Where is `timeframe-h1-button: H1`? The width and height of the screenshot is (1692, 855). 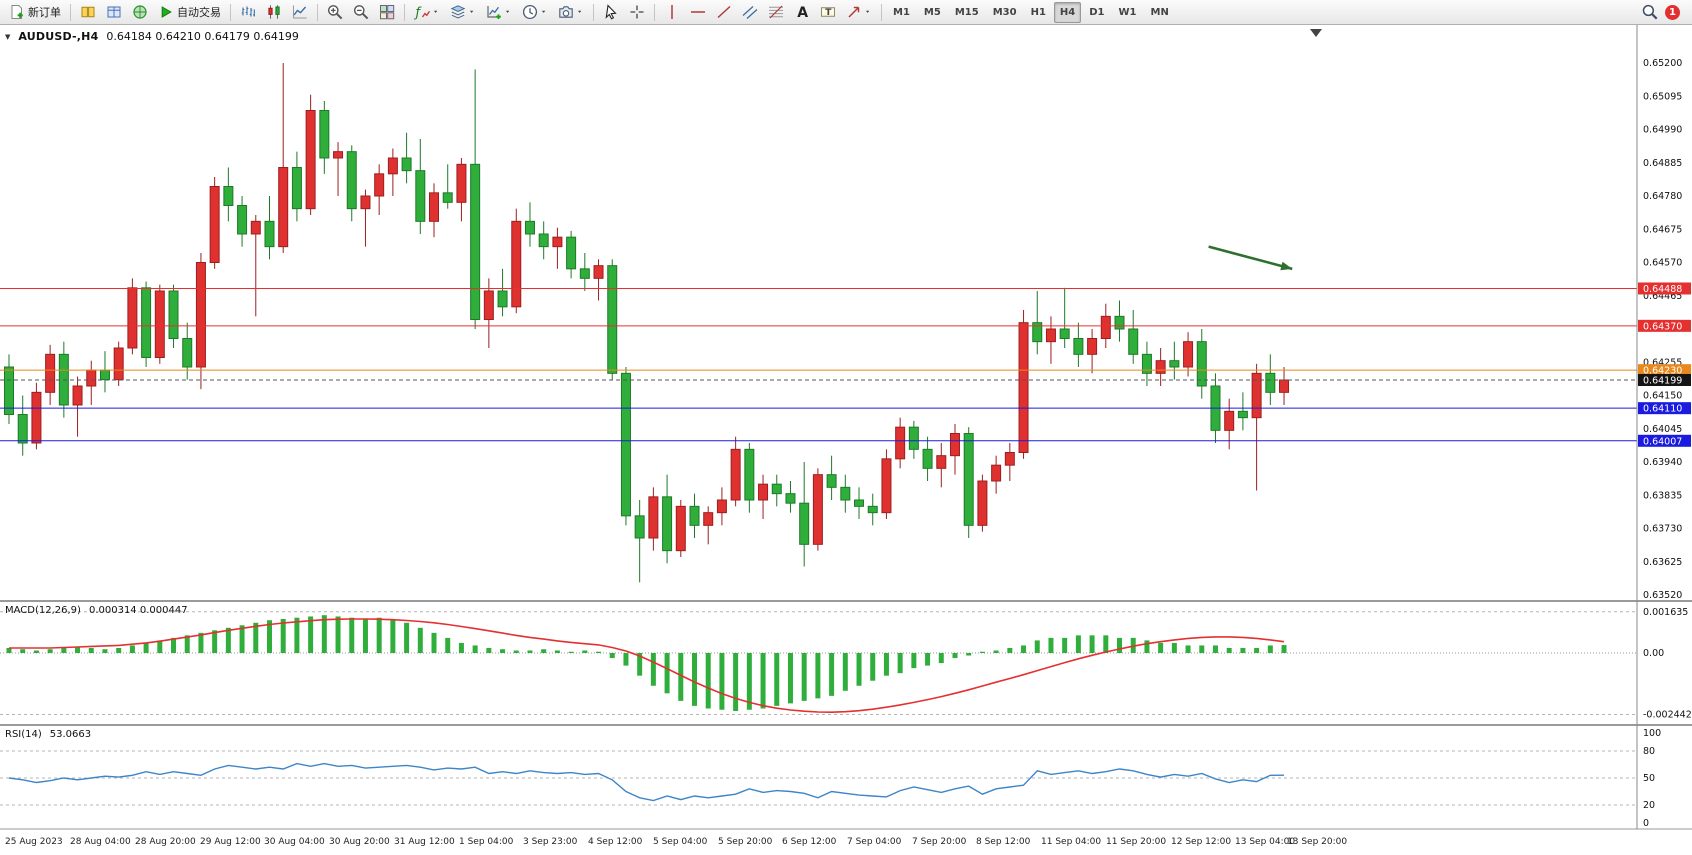
timeframe-h1-button: H1 is located at coordinates (1038, 12).